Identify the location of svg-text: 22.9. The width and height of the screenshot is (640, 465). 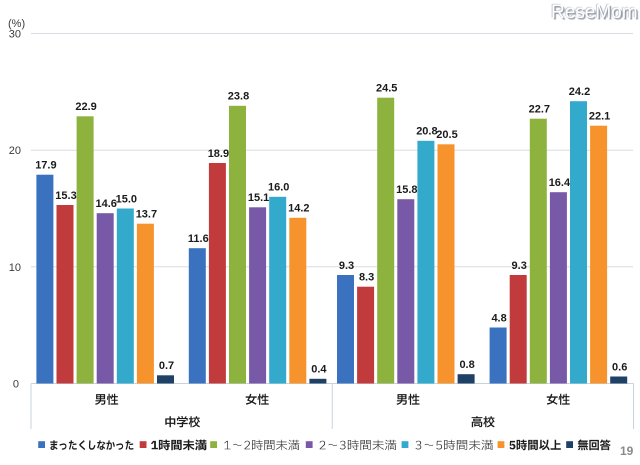
(85, 107).